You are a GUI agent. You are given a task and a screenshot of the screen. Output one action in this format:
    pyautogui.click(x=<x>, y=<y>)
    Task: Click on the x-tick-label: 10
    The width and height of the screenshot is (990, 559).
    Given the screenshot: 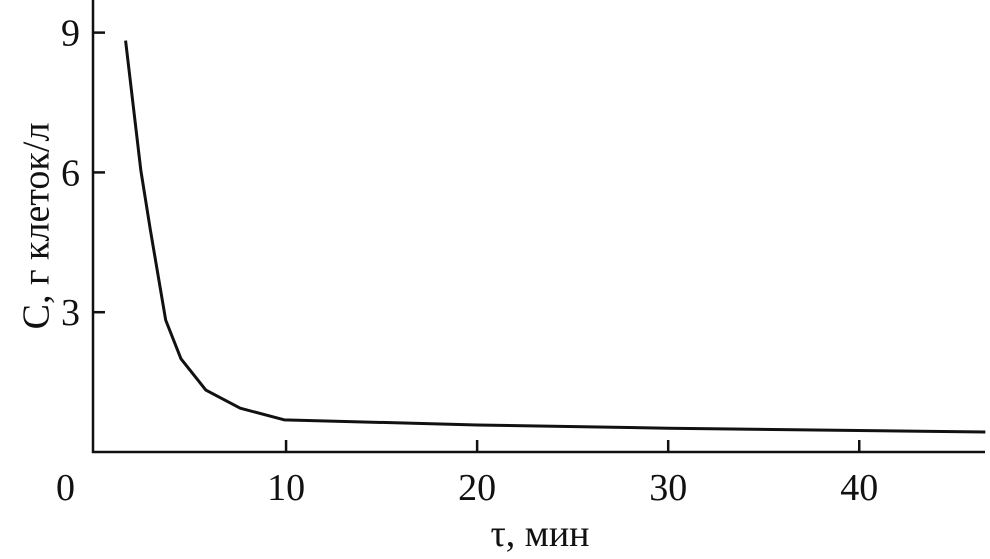 What is the action you would take?
    pyautogui.click(x=286, y=488)
    